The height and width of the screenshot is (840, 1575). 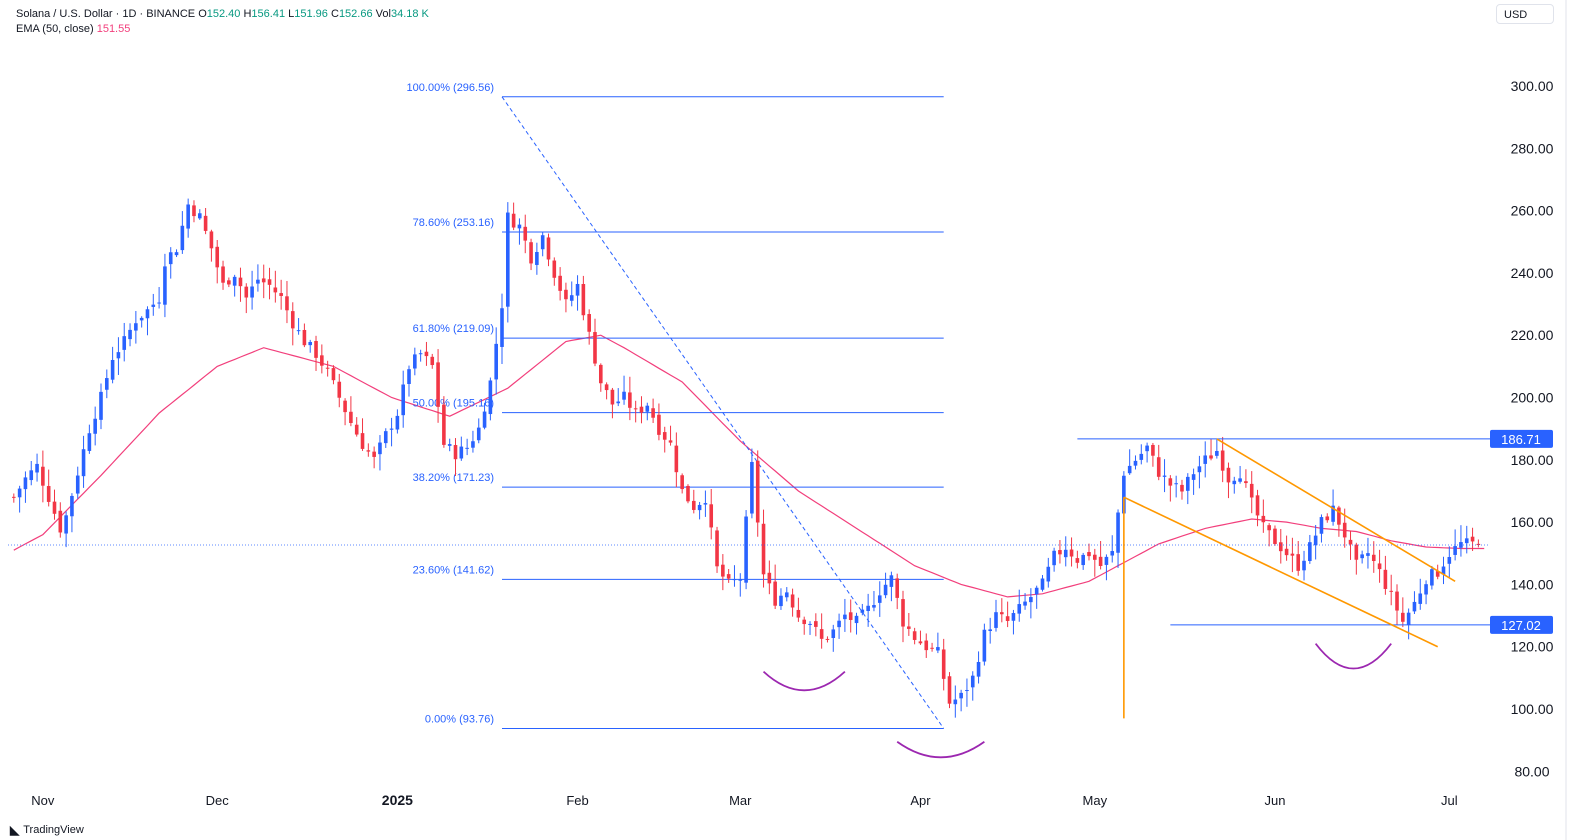 What do you see at coordinates (1532, 211) in the screenshot?
I see `price-axis-tick: 260.00` at bounding box center [1532, 211].